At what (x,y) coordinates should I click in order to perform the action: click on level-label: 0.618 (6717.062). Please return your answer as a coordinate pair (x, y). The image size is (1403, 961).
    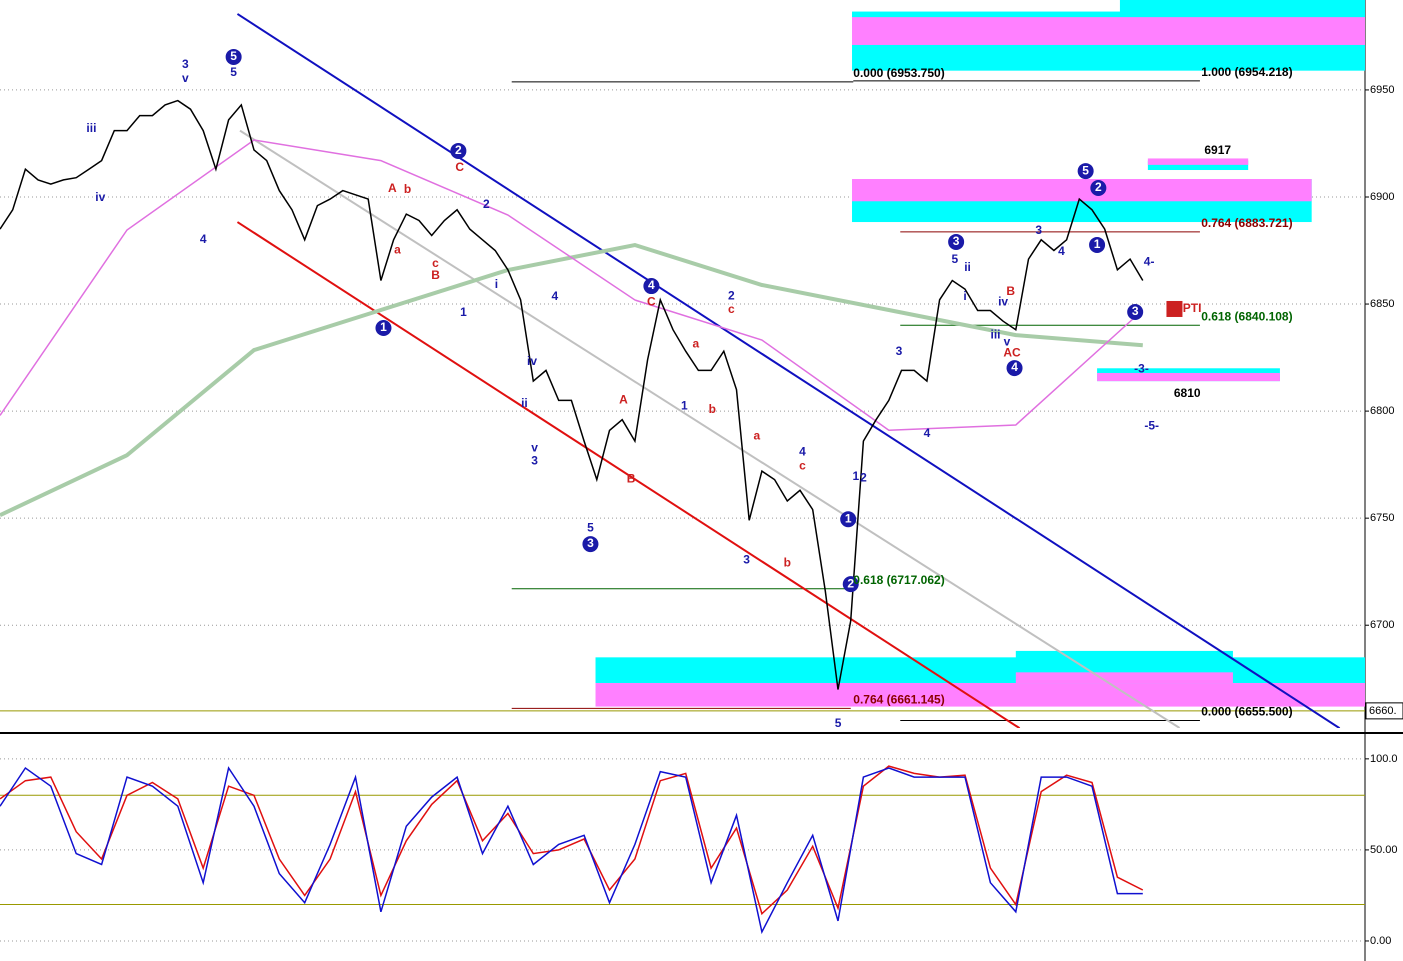
    Looking at the image, I should click on (898, 580).